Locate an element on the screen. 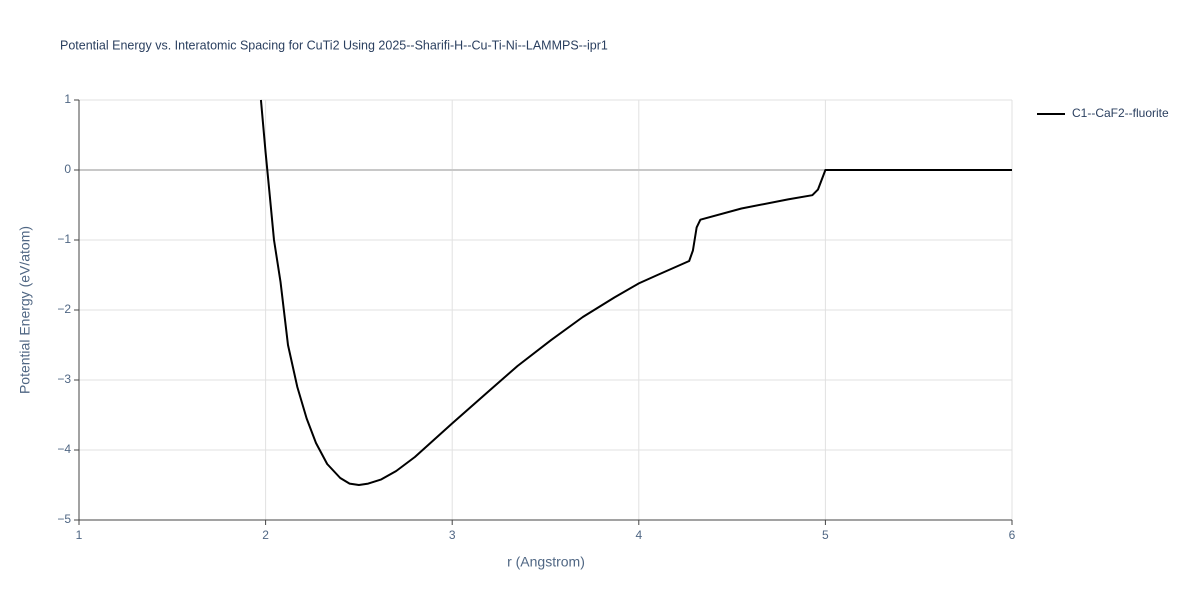 The height and width of the screenshot is (600, 1200). x-axis-title: r (Angstrom) is located at coordinates (546, 562).